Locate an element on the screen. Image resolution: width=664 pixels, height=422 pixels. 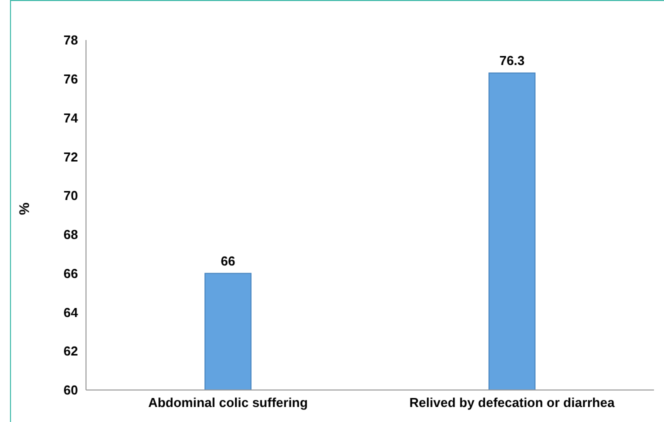
y-tick-label: 66 is located at coordinates (71, 273).